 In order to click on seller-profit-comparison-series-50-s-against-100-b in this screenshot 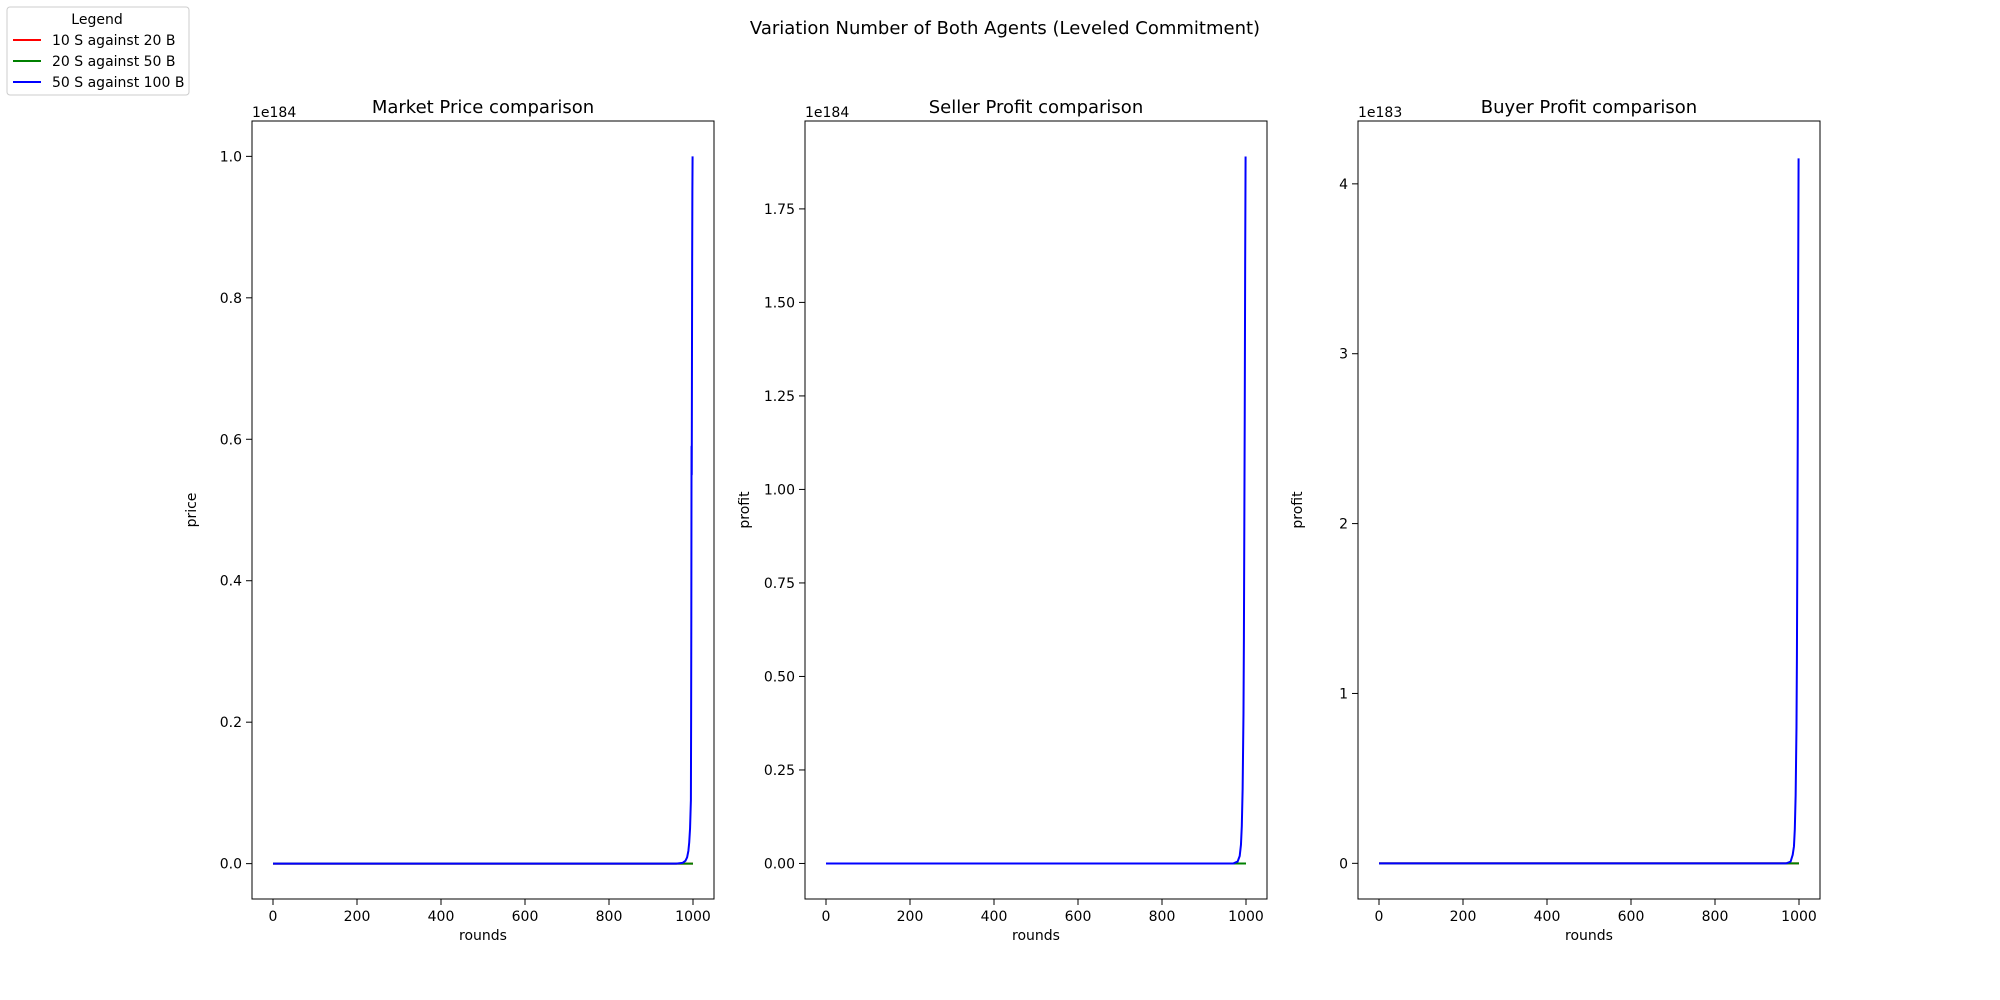, I will do `click(1036, 510)`.